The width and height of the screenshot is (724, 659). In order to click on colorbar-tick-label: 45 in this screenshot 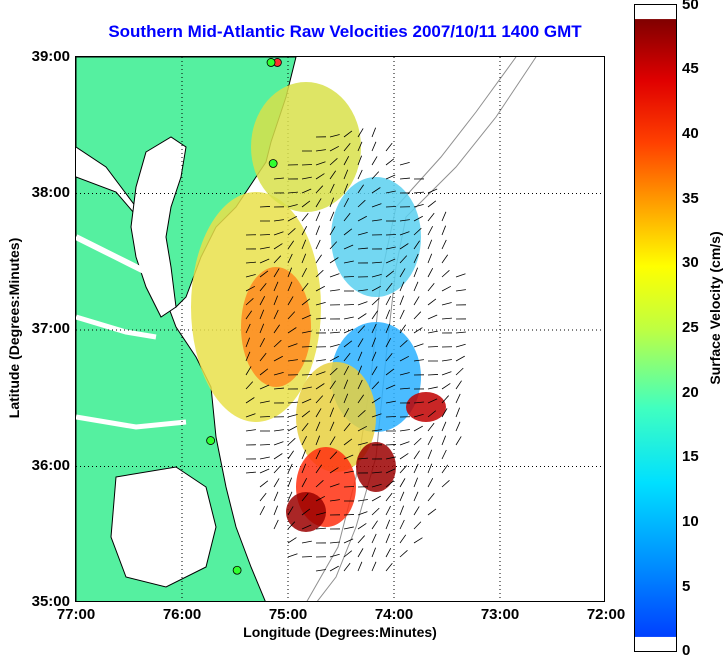, I will do `click(690, 68)`.